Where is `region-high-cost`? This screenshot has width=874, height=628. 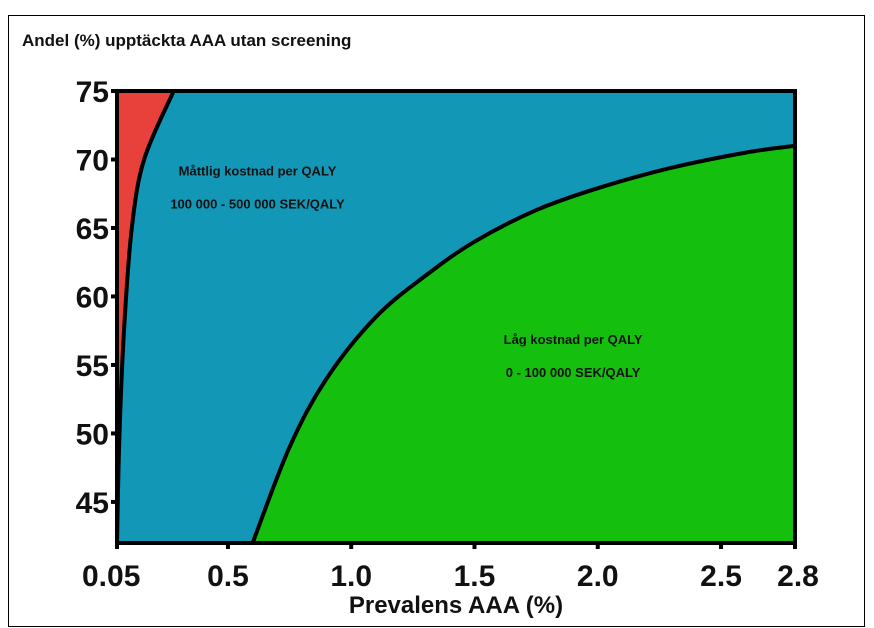
region-high-cost is located at coordinates (145, 317).